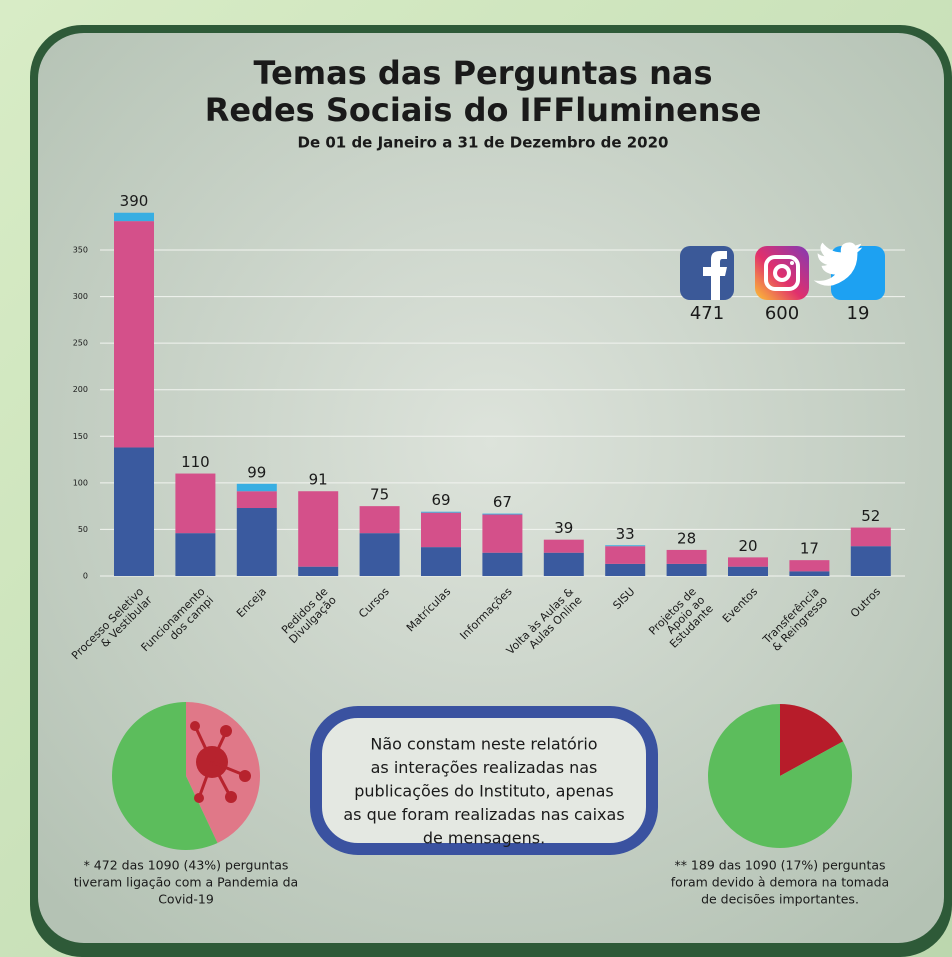 The image size is (952, 957). Describe the element at coordinates (483, 110) in the screenshot. I see `title: Redes Sociais do IFFluminense` at that location.